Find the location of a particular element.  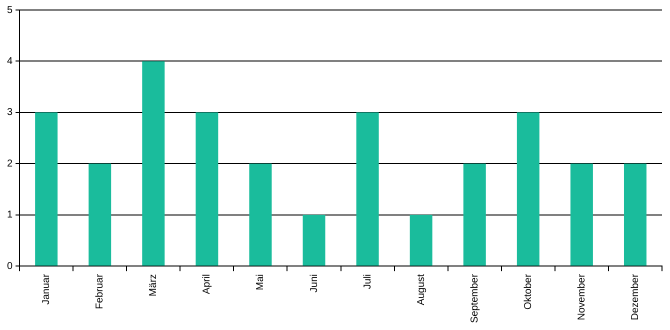

y-tick-label: 2 is located at coordinates (10, 164).